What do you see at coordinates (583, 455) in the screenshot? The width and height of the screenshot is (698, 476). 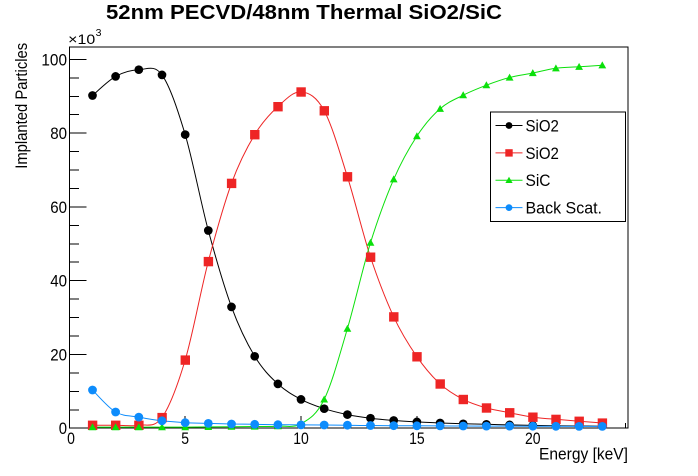 I see `svg-text: Energy [keV]` at bounding box center [583, 455].